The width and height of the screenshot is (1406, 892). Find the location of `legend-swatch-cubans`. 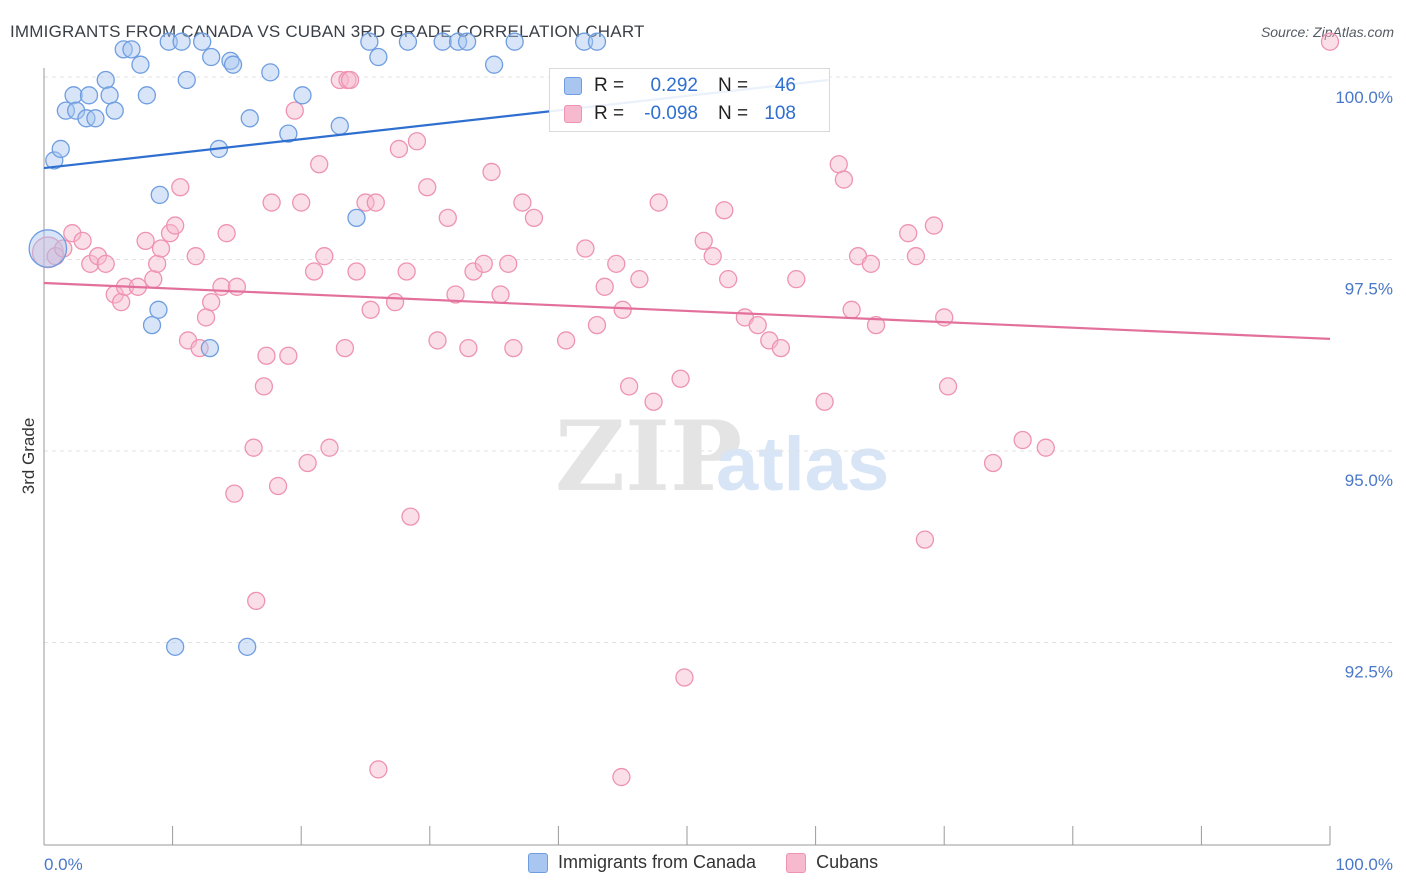

legend-swatch-cubans is located at coordinates (573, 114).